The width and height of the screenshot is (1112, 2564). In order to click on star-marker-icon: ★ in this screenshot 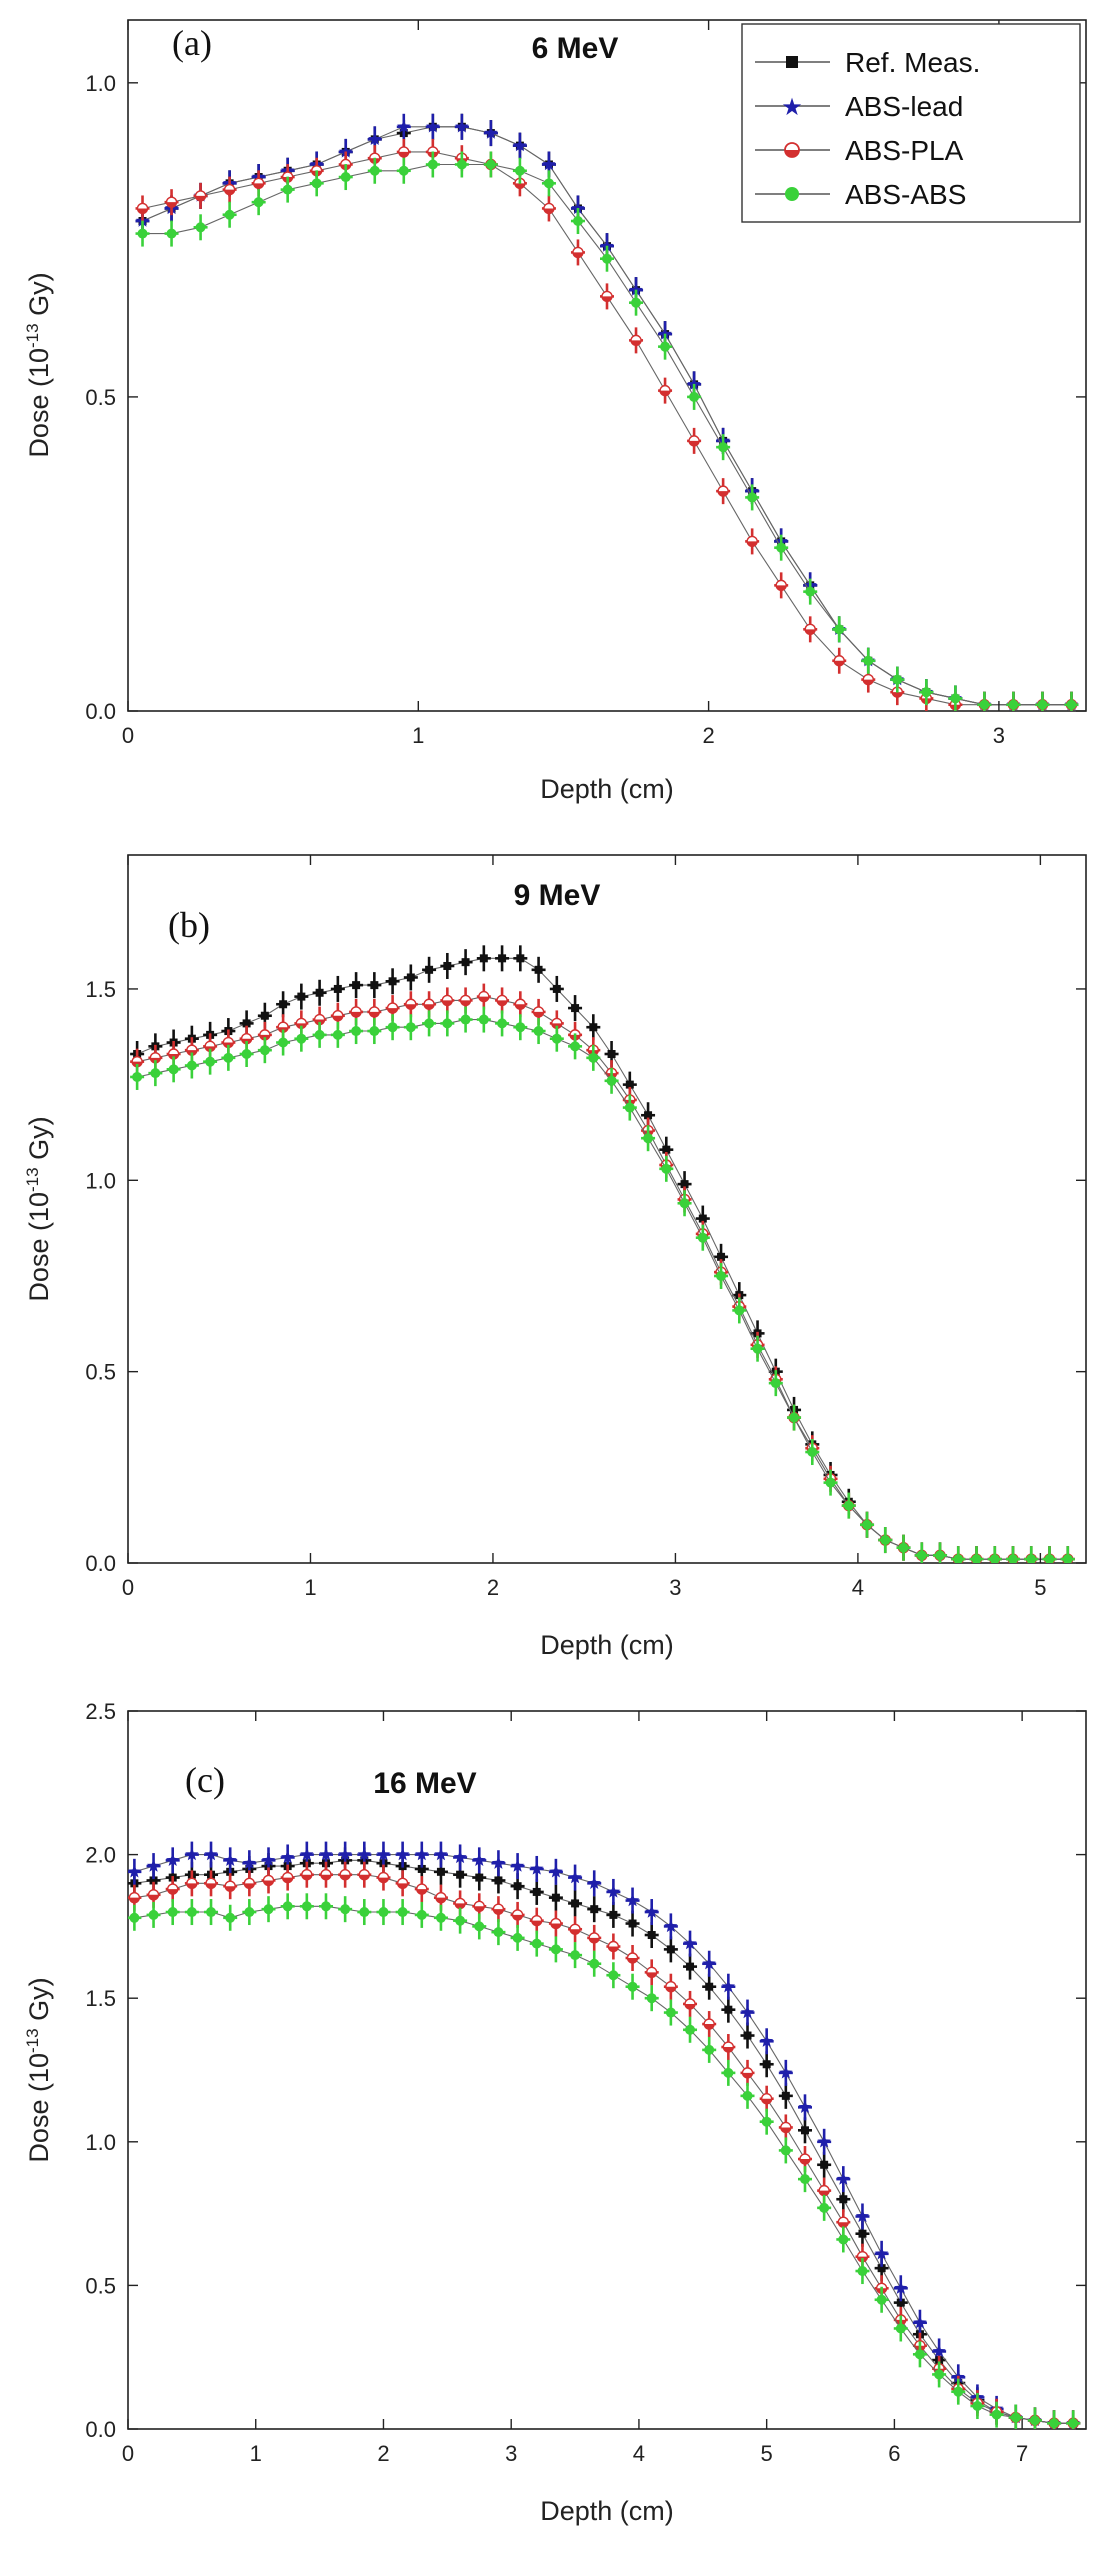, I will do `click(792, 107)`.